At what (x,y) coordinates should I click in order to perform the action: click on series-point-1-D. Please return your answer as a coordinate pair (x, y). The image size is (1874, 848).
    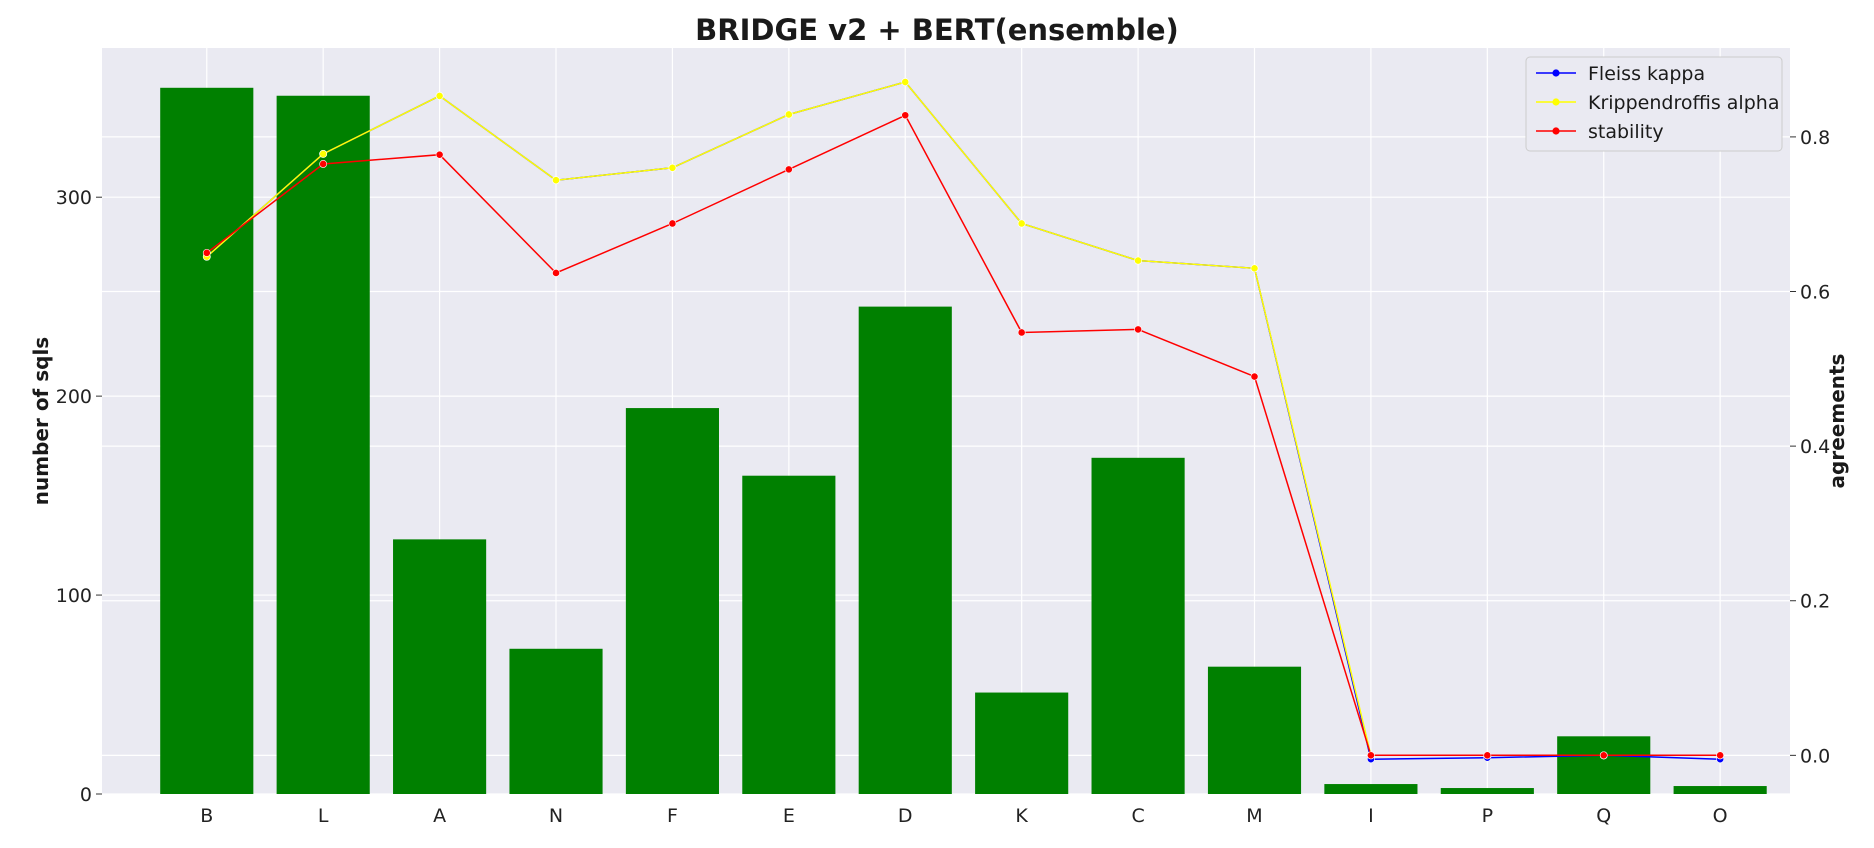
    Looking at the image, I should click on (905, 82).